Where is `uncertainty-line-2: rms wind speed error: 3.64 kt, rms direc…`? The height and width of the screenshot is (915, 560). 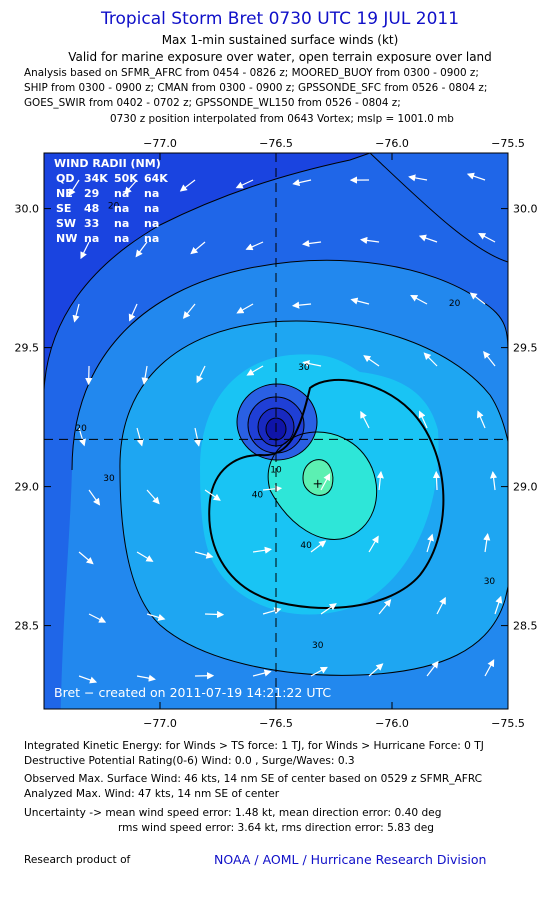
uncertainty-line-2: rms wind speed error: 3.64 kt, rms direc… is located at coordinates (276, 828).